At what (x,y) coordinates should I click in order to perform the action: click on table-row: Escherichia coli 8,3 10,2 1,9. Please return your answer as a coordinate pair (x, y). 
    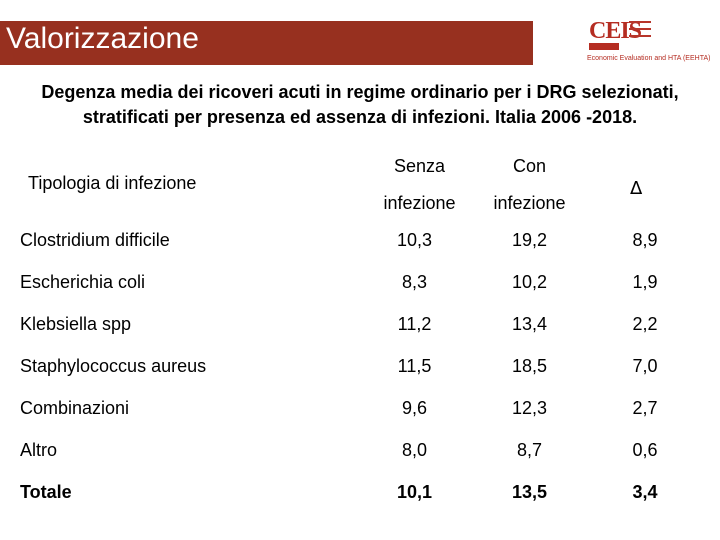
    Looking at the image, I should click on (360, 281).